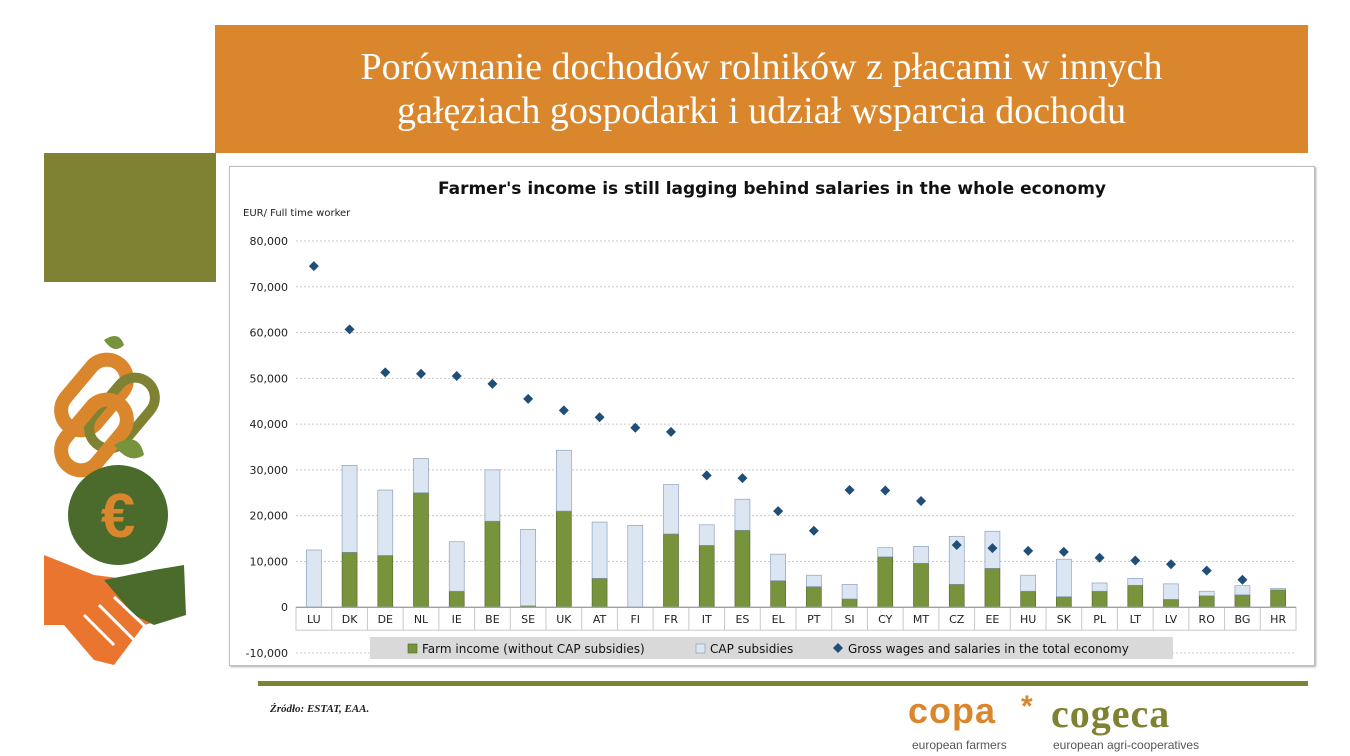 The width and height of the screenshot is (1350, 756). I want to click on x-tick-label: DK, so click(350, 619).